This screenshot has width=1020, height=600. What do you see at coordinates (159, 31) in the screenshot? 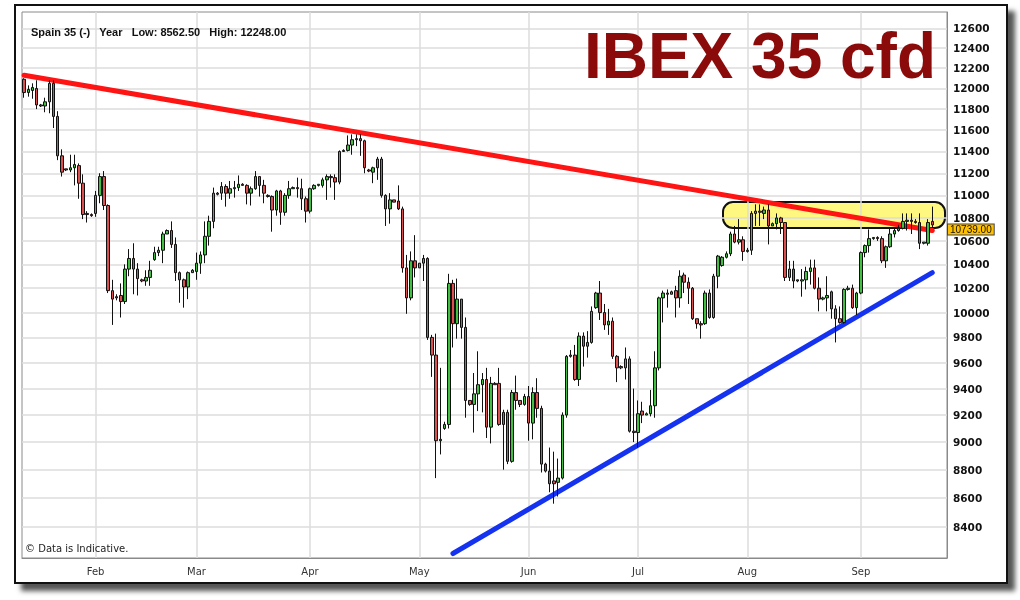
I see `text: Spain 35 (-) Year Low: 8562.50 High: 12248.00` at bounding box center [159, 31].